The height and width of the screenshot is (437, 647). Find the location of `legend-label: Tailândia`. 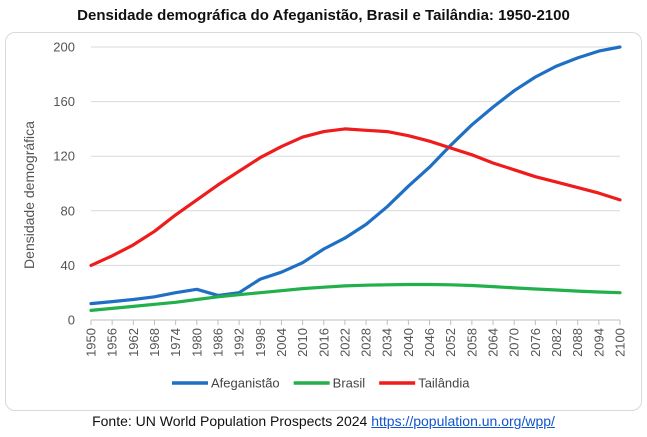

legend-label: Tailândia is located at coordinates (444, 383).